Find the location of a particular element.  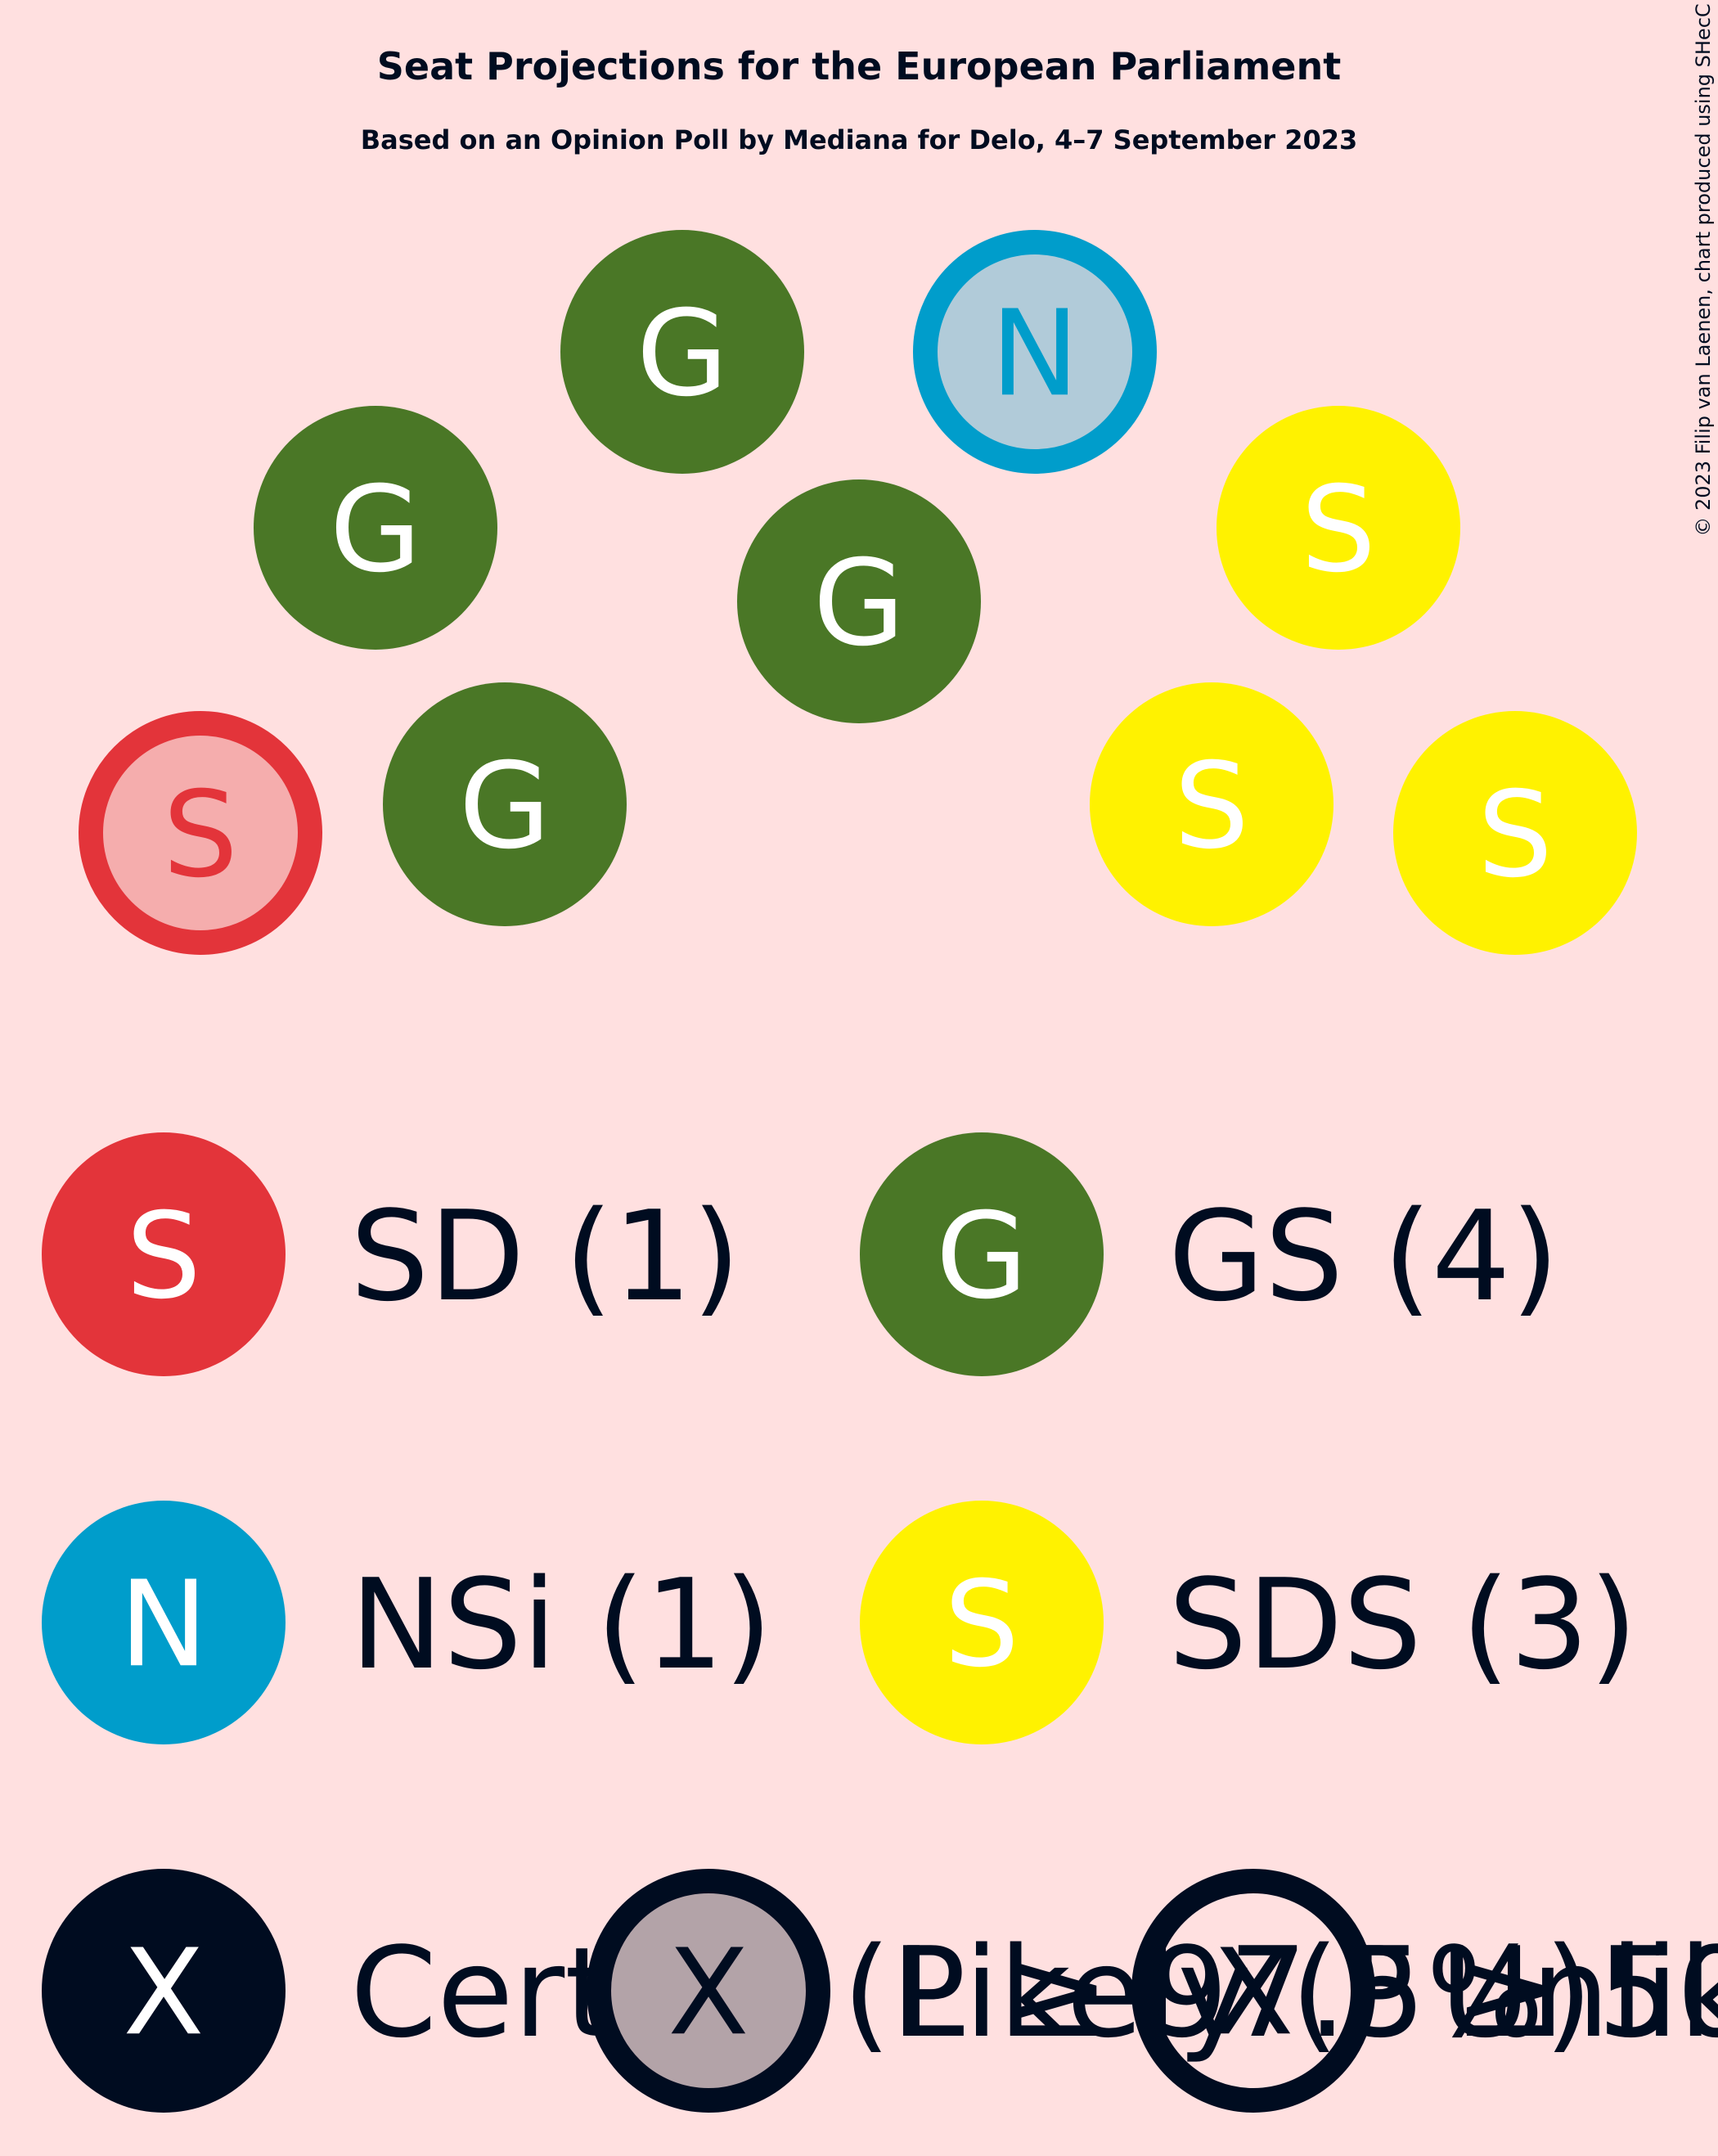

seat-sds-7: S is located at coordinates (1339, 528).